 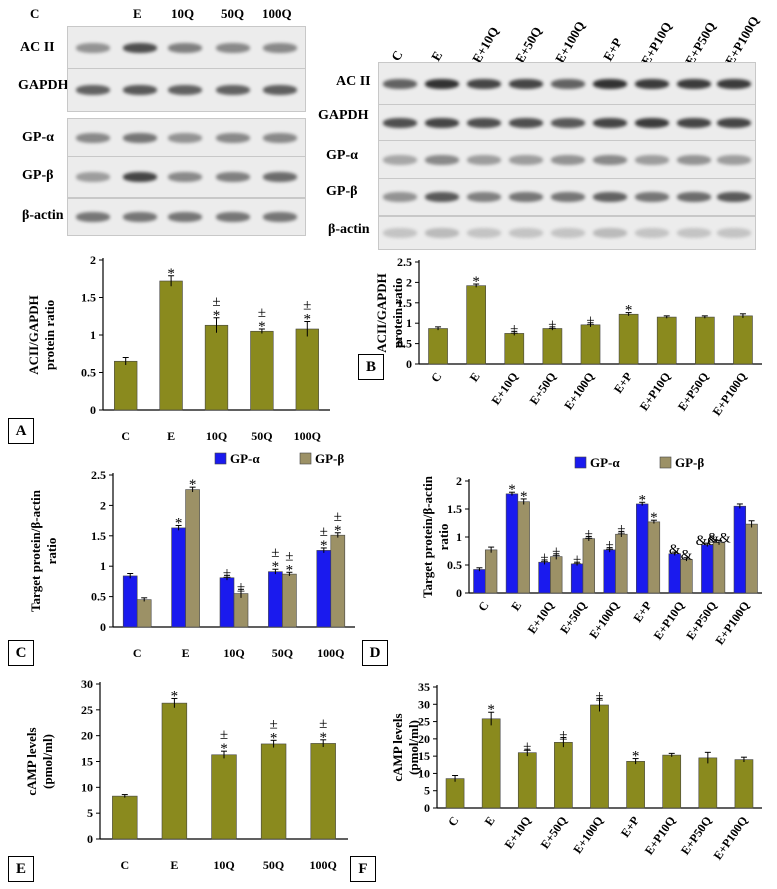 I want to click on x-tick-label: E+50Q, so click(x=554, y=833).